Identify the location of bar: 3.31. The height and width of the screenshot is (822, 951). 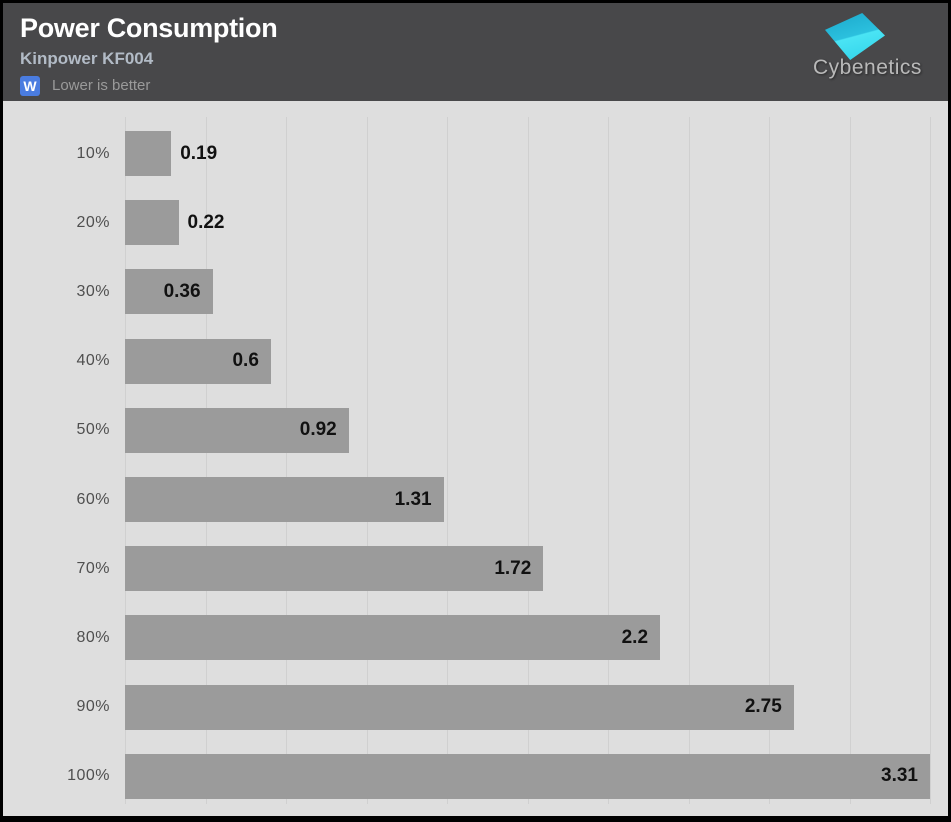
(527, 776).